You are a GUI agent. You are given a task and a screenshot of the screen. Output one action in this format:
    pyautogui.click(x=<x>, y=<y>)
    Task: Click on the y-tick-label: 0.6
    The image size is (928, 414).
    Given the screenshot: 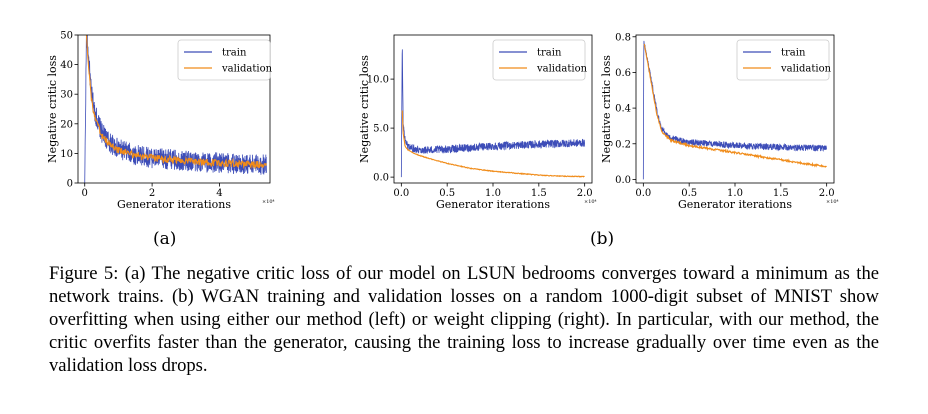 What is the action you would take?
    pyautogui.click(x=623, y=73)
    